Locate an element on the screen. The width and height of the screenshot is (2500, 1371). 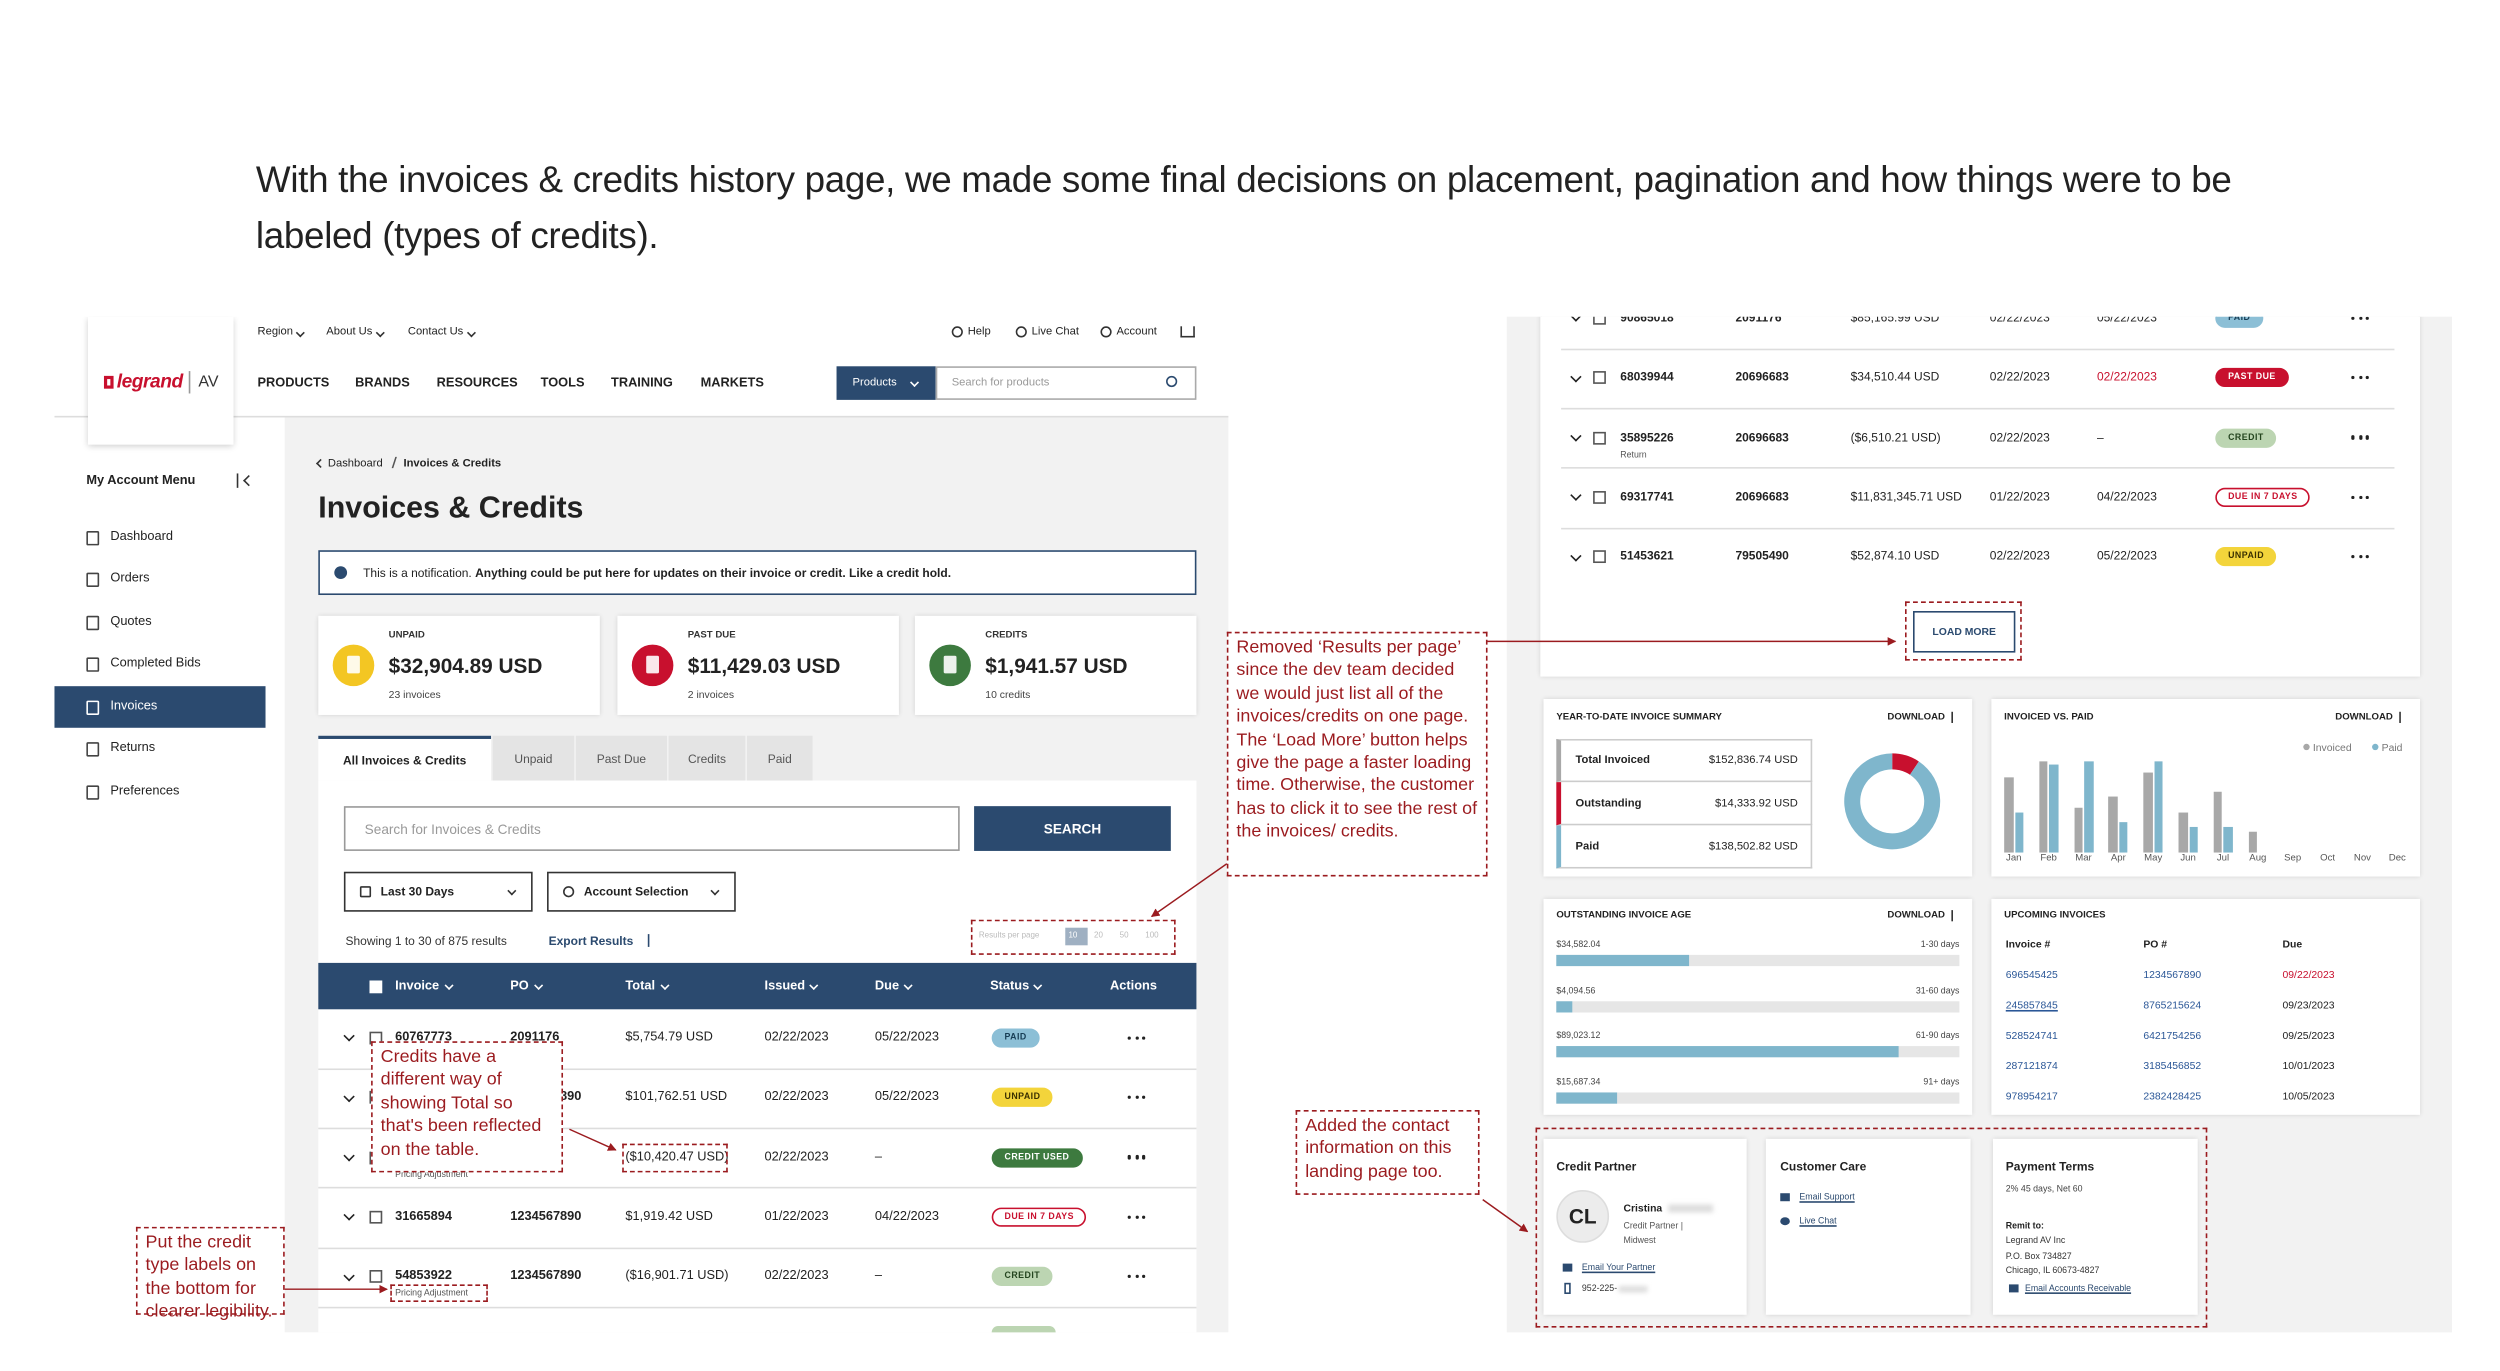
care-link: Live Chat is located at coordinates (1818, 1222).